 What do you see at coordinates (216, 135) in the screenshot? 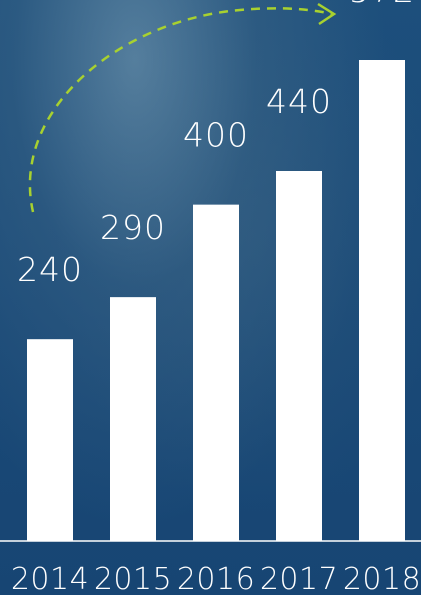
I see `value-label-2016: 400` at bounding box center [216, 135].